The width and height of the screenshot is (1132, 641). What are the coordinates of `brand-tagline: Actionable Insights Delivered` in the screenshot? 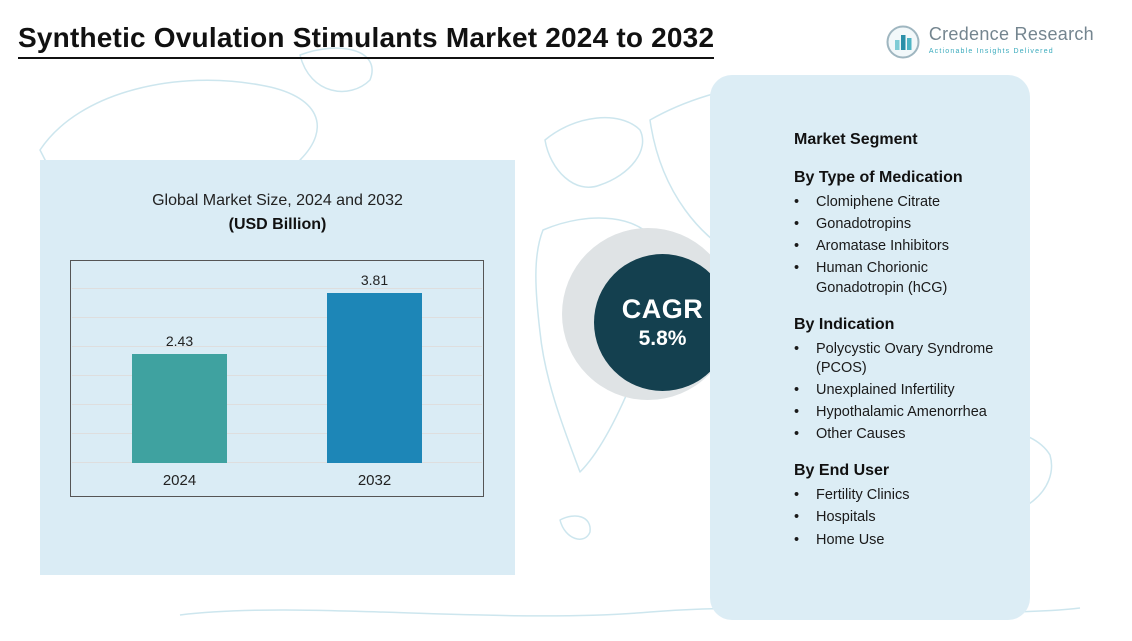 It's located at (991, 51).